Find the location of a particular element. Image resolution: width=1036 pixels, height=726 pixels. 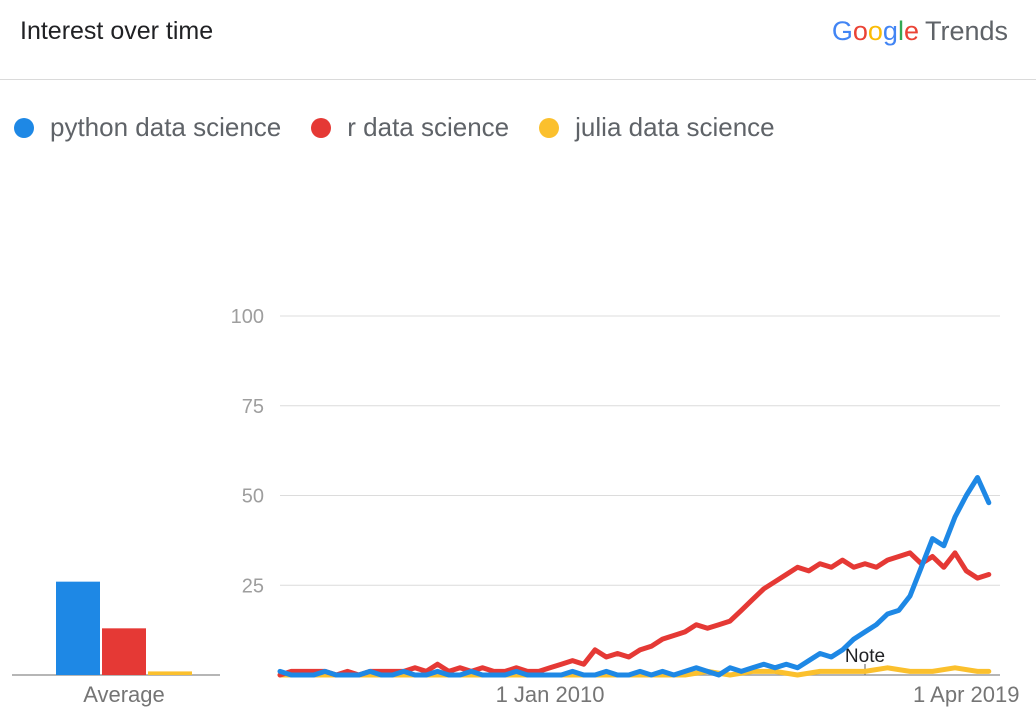

legend-item-r: r data science is located at coordinates (410, 127).